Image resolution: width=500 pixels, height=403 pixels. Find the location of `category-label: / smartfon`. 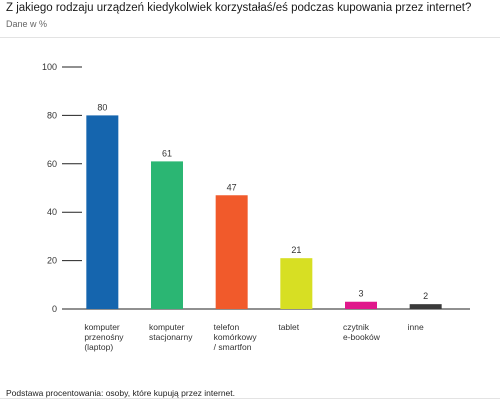

category-label: / smartfon is located at coordinates (233, 347).